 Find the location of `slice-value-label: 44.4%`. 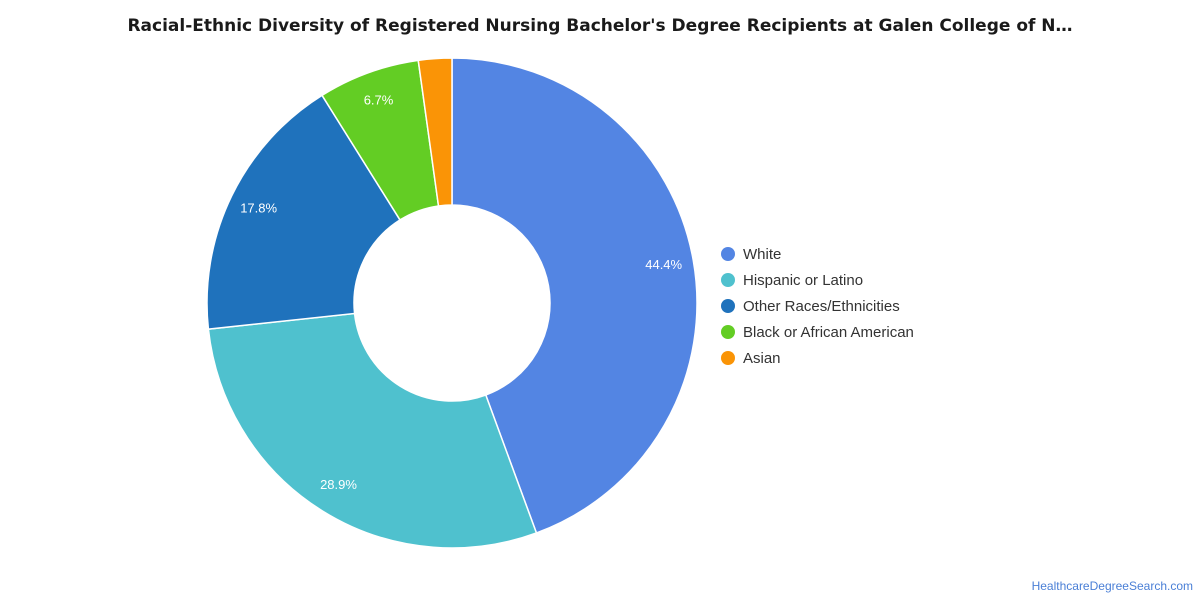

slice-value-label: 44.4% is located at coordinates (663, 264).